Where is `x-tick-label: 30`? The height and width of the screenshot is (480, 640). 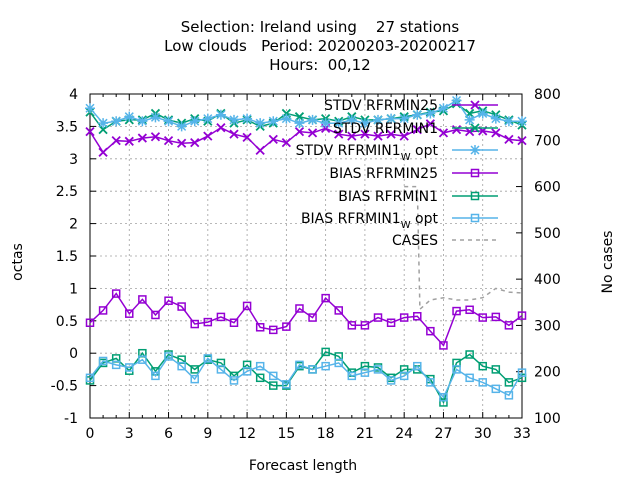
x-tick-label: 30 is located at coordinates (483, 434).